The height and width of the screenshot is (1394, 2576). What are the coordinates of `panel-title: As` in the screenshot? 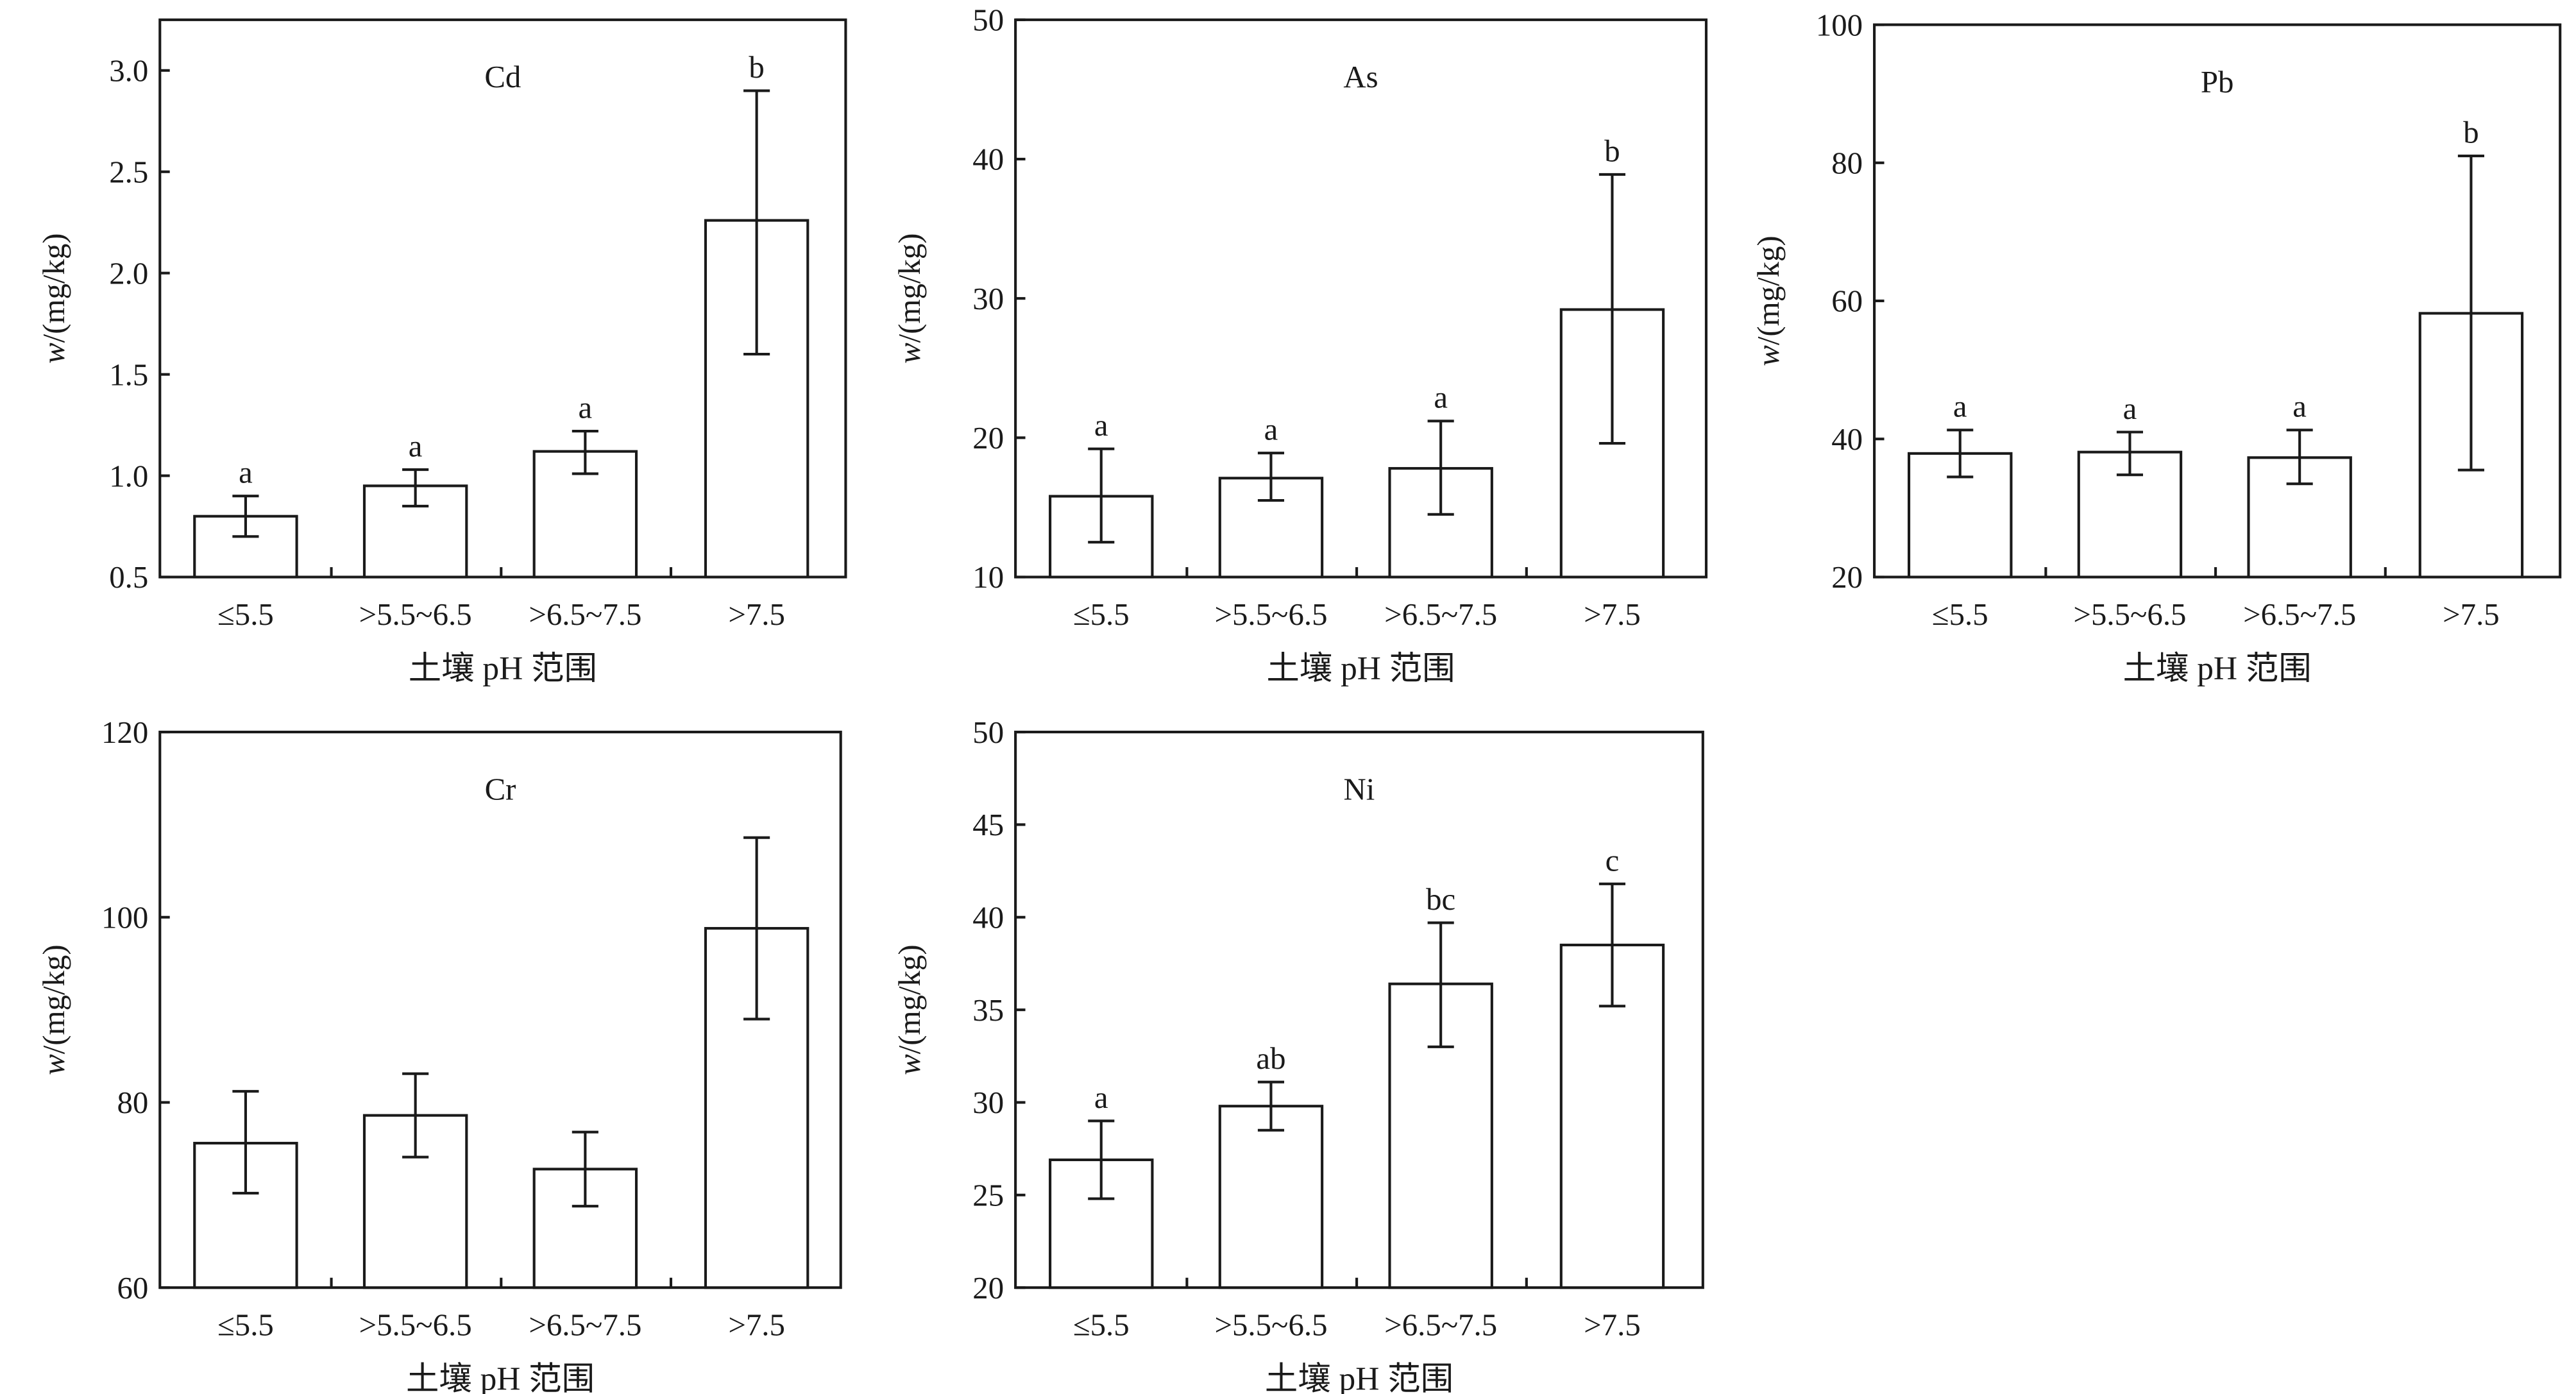 It's located at (1360, 76).